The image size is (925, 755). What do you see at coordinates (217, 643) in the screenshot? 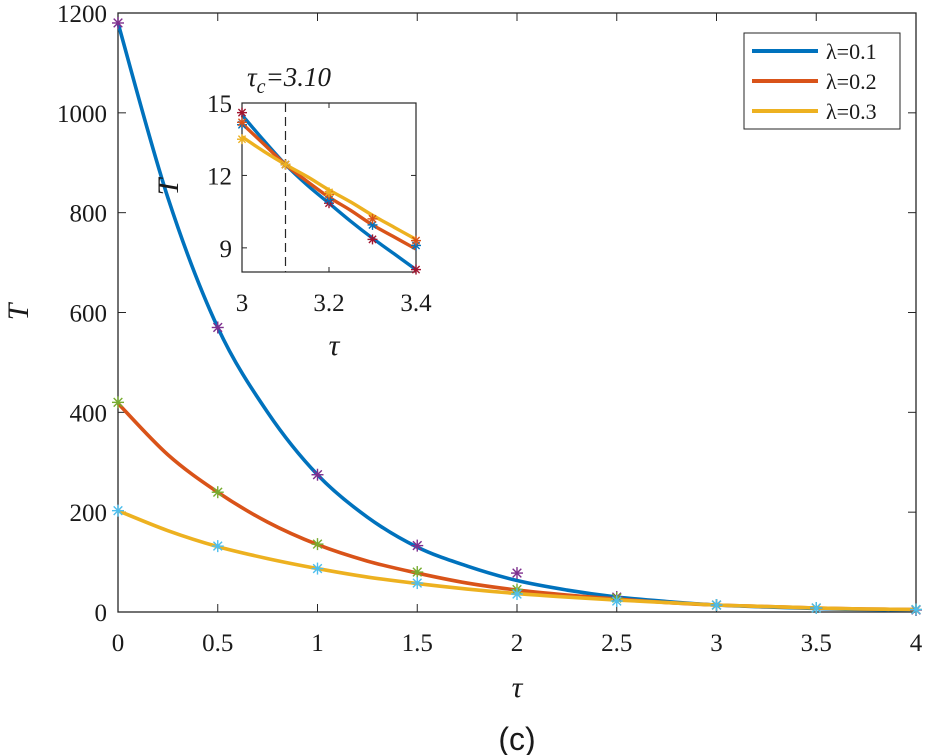
I see `main-x-tick-label: 0.5` at bounding box center [217, 643].